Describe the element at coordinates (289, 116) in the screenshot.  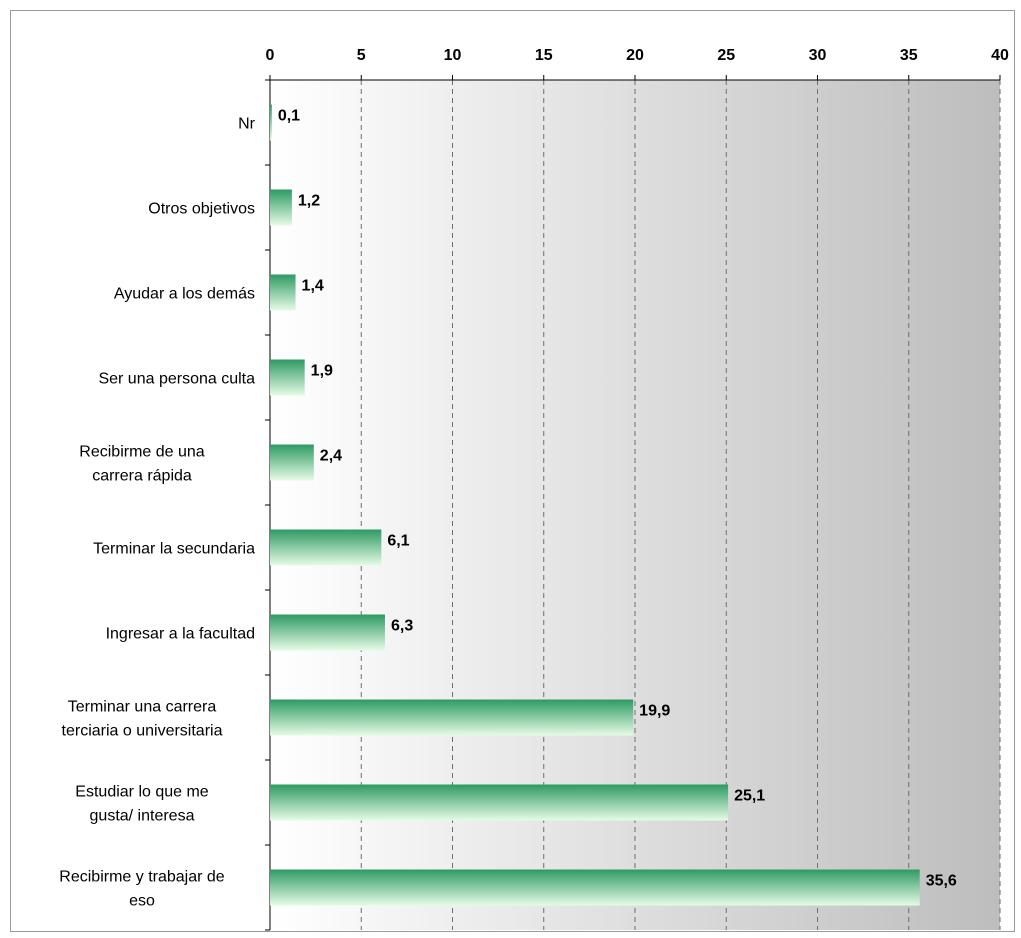
I see `data-label-1: 0,1` at that location.